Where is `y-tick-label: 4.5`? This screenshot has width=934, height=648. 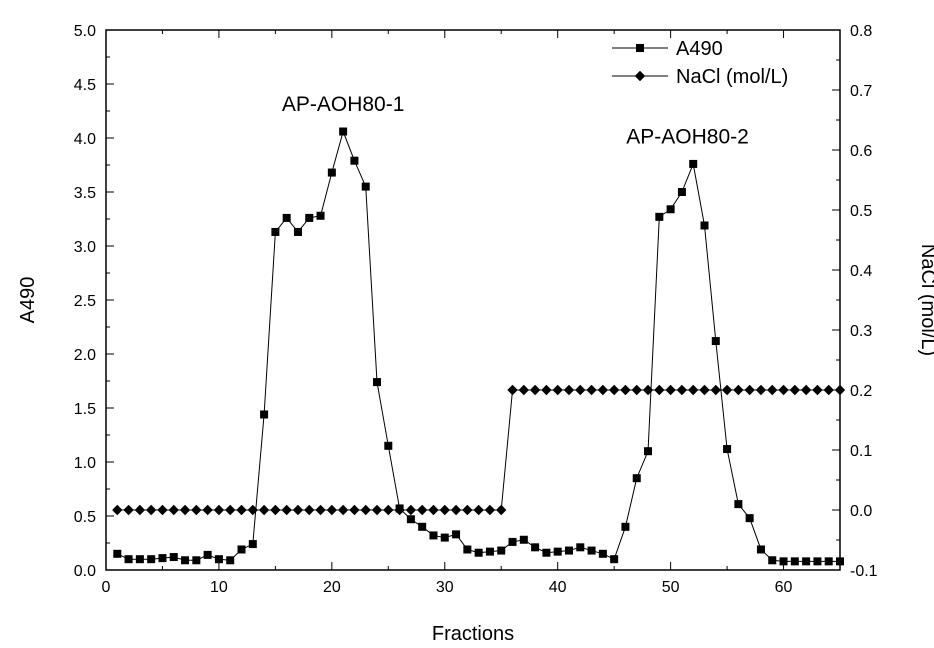 y-tick-label: 4.5 is located at coordinates (85, 85).